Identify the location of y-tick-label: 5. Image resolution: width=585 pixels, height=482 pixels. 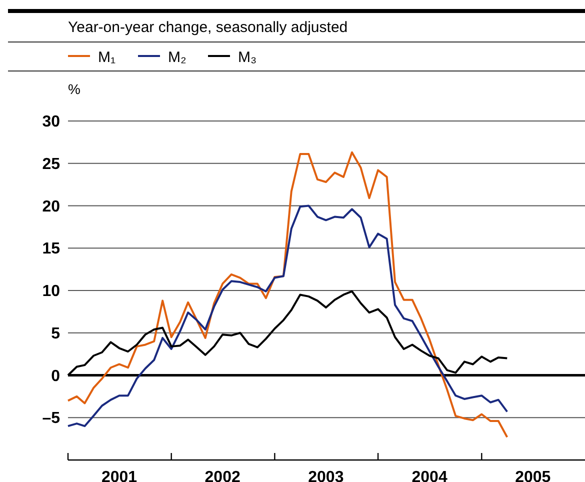
(55, 333).